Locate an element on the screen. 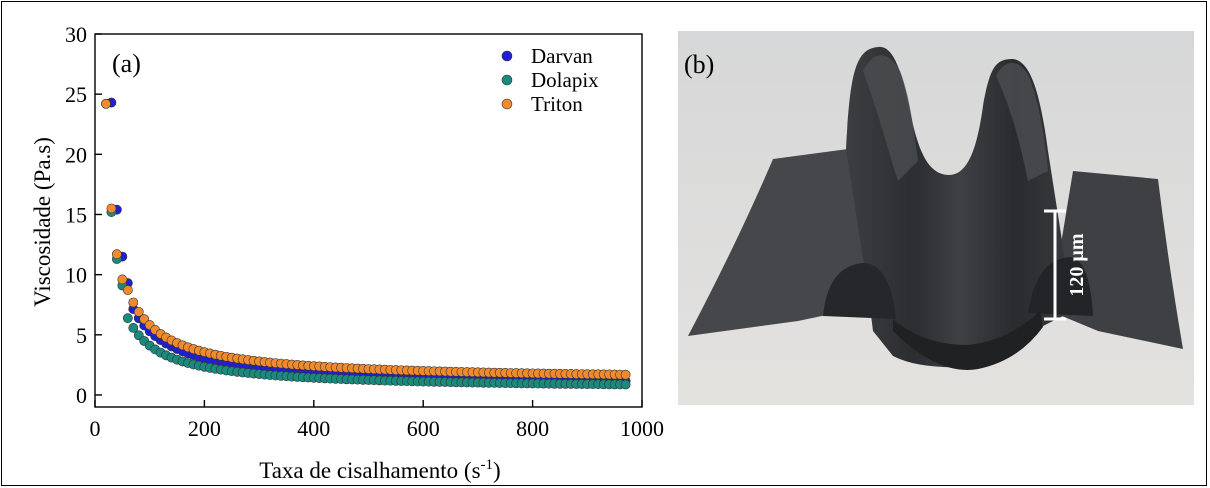  legend-label-darvan: Darvan is located at coordinates (562, 56).